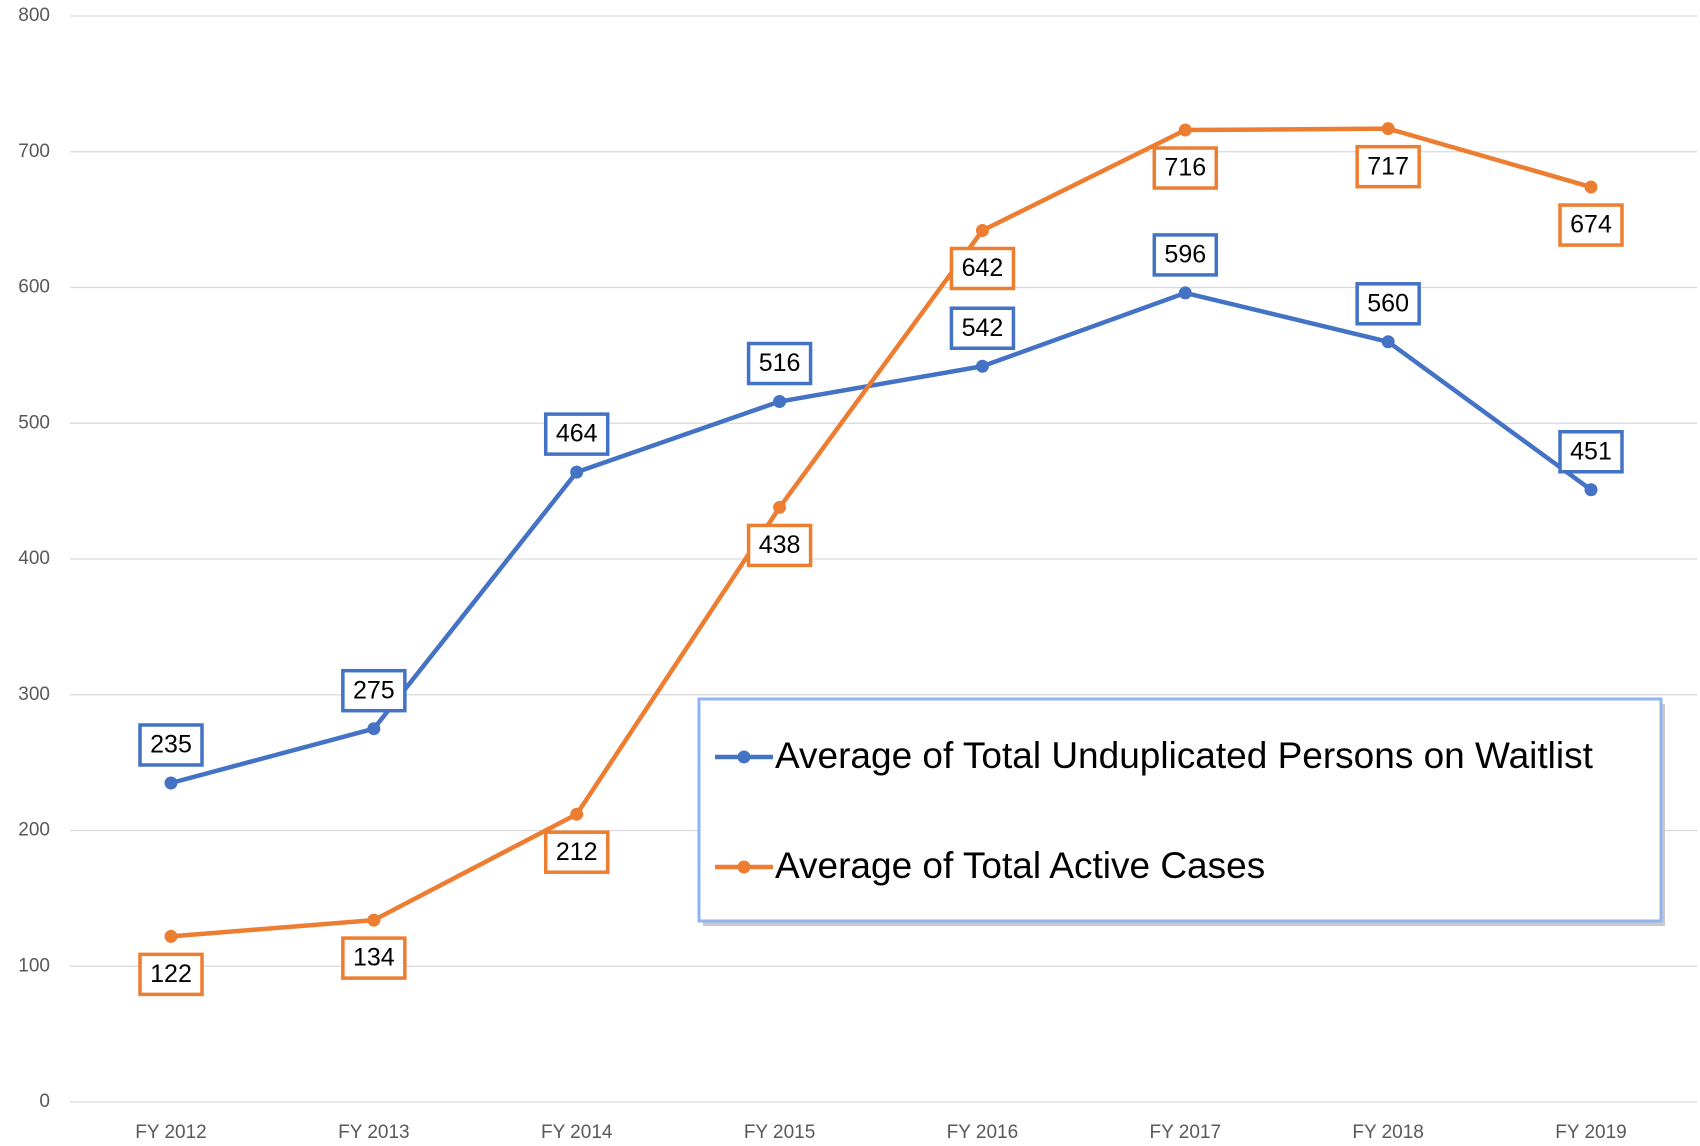  Describe the element at coordinates (34, 422) in the screenshot. I see `y-tick-label: 500` at that location.